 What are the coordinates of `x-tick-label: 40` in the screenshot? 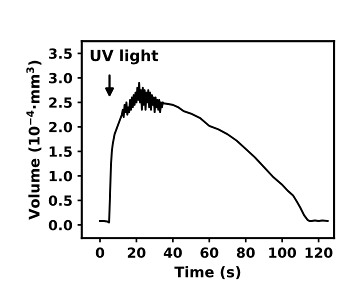 It's located at (173, 252).